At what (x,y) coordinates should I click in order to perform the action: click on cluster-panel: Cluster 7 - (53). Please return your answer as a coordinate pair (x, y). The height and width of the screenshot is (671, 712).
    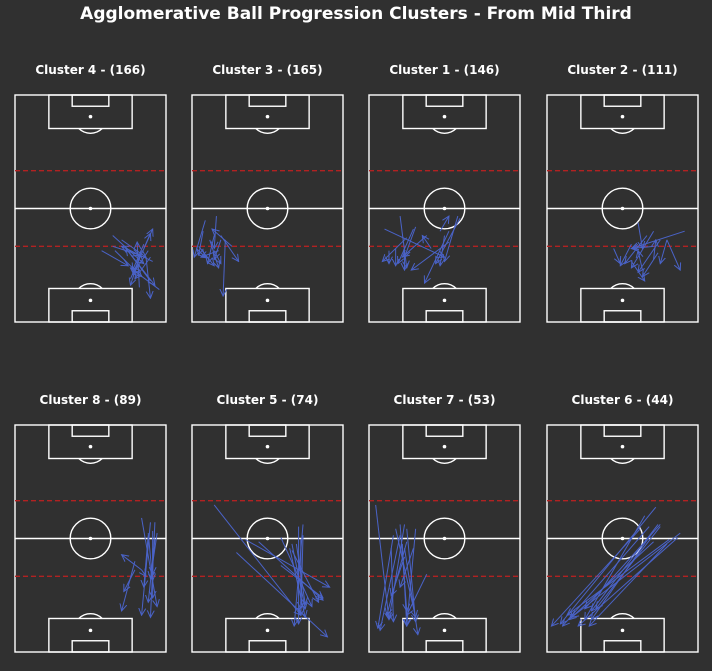
    Looking at the image, I should click on (444, 523).